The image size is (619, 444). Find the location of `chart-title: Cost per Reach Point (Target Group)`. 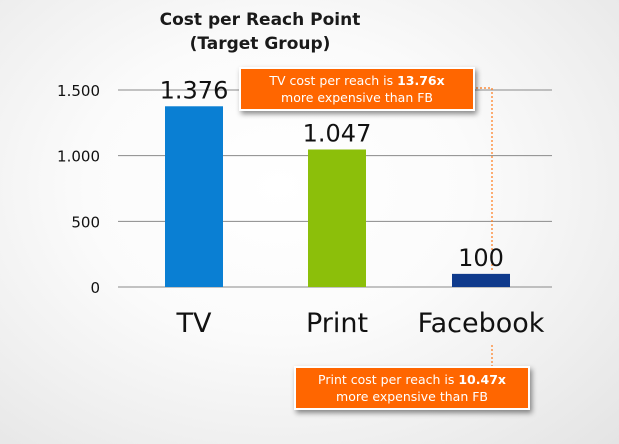

chart-title: Cost per Reach Point (Target Group) is located at coordinates (260, 32).